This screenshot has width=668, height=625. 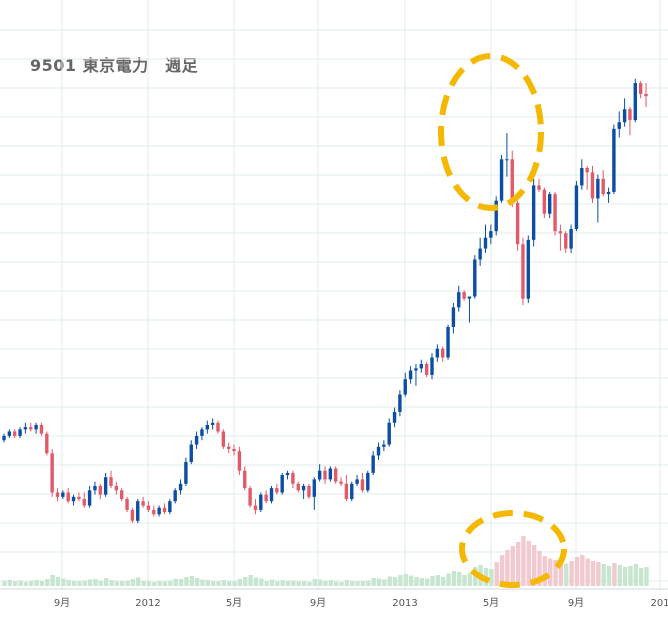 I want to click on x-tick-label: 5月, so click(x=234, y=603).